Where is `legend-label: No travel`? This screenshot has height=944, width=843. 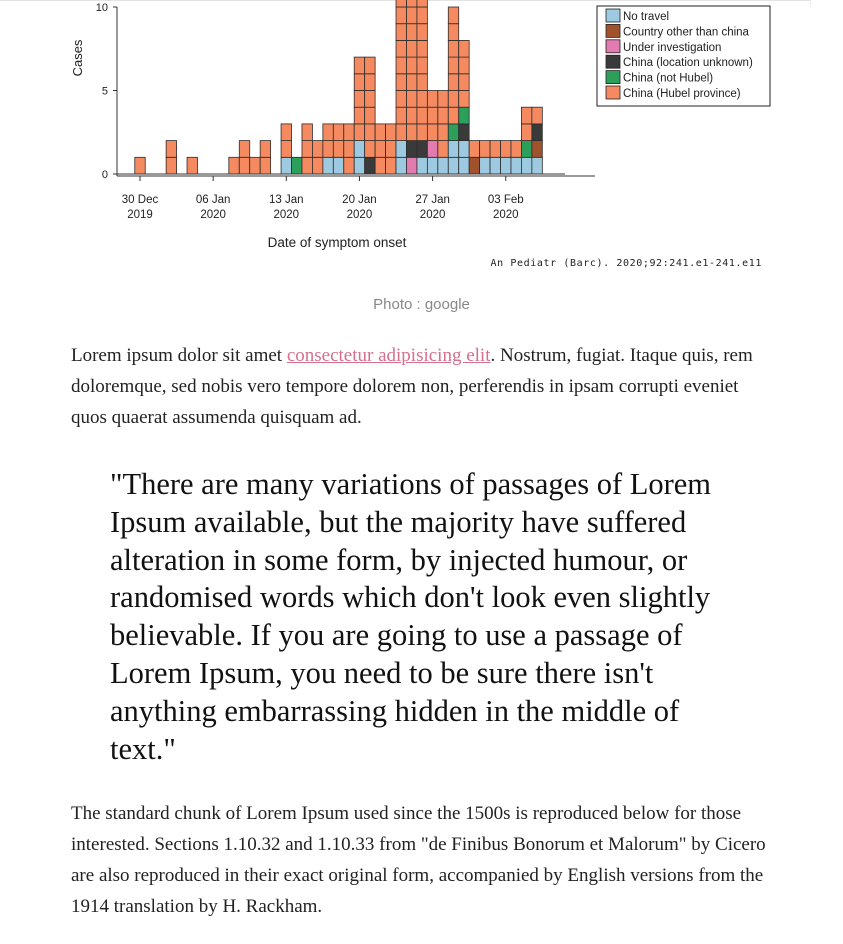
legend-label: No travel is located at coordinates (646, 17).